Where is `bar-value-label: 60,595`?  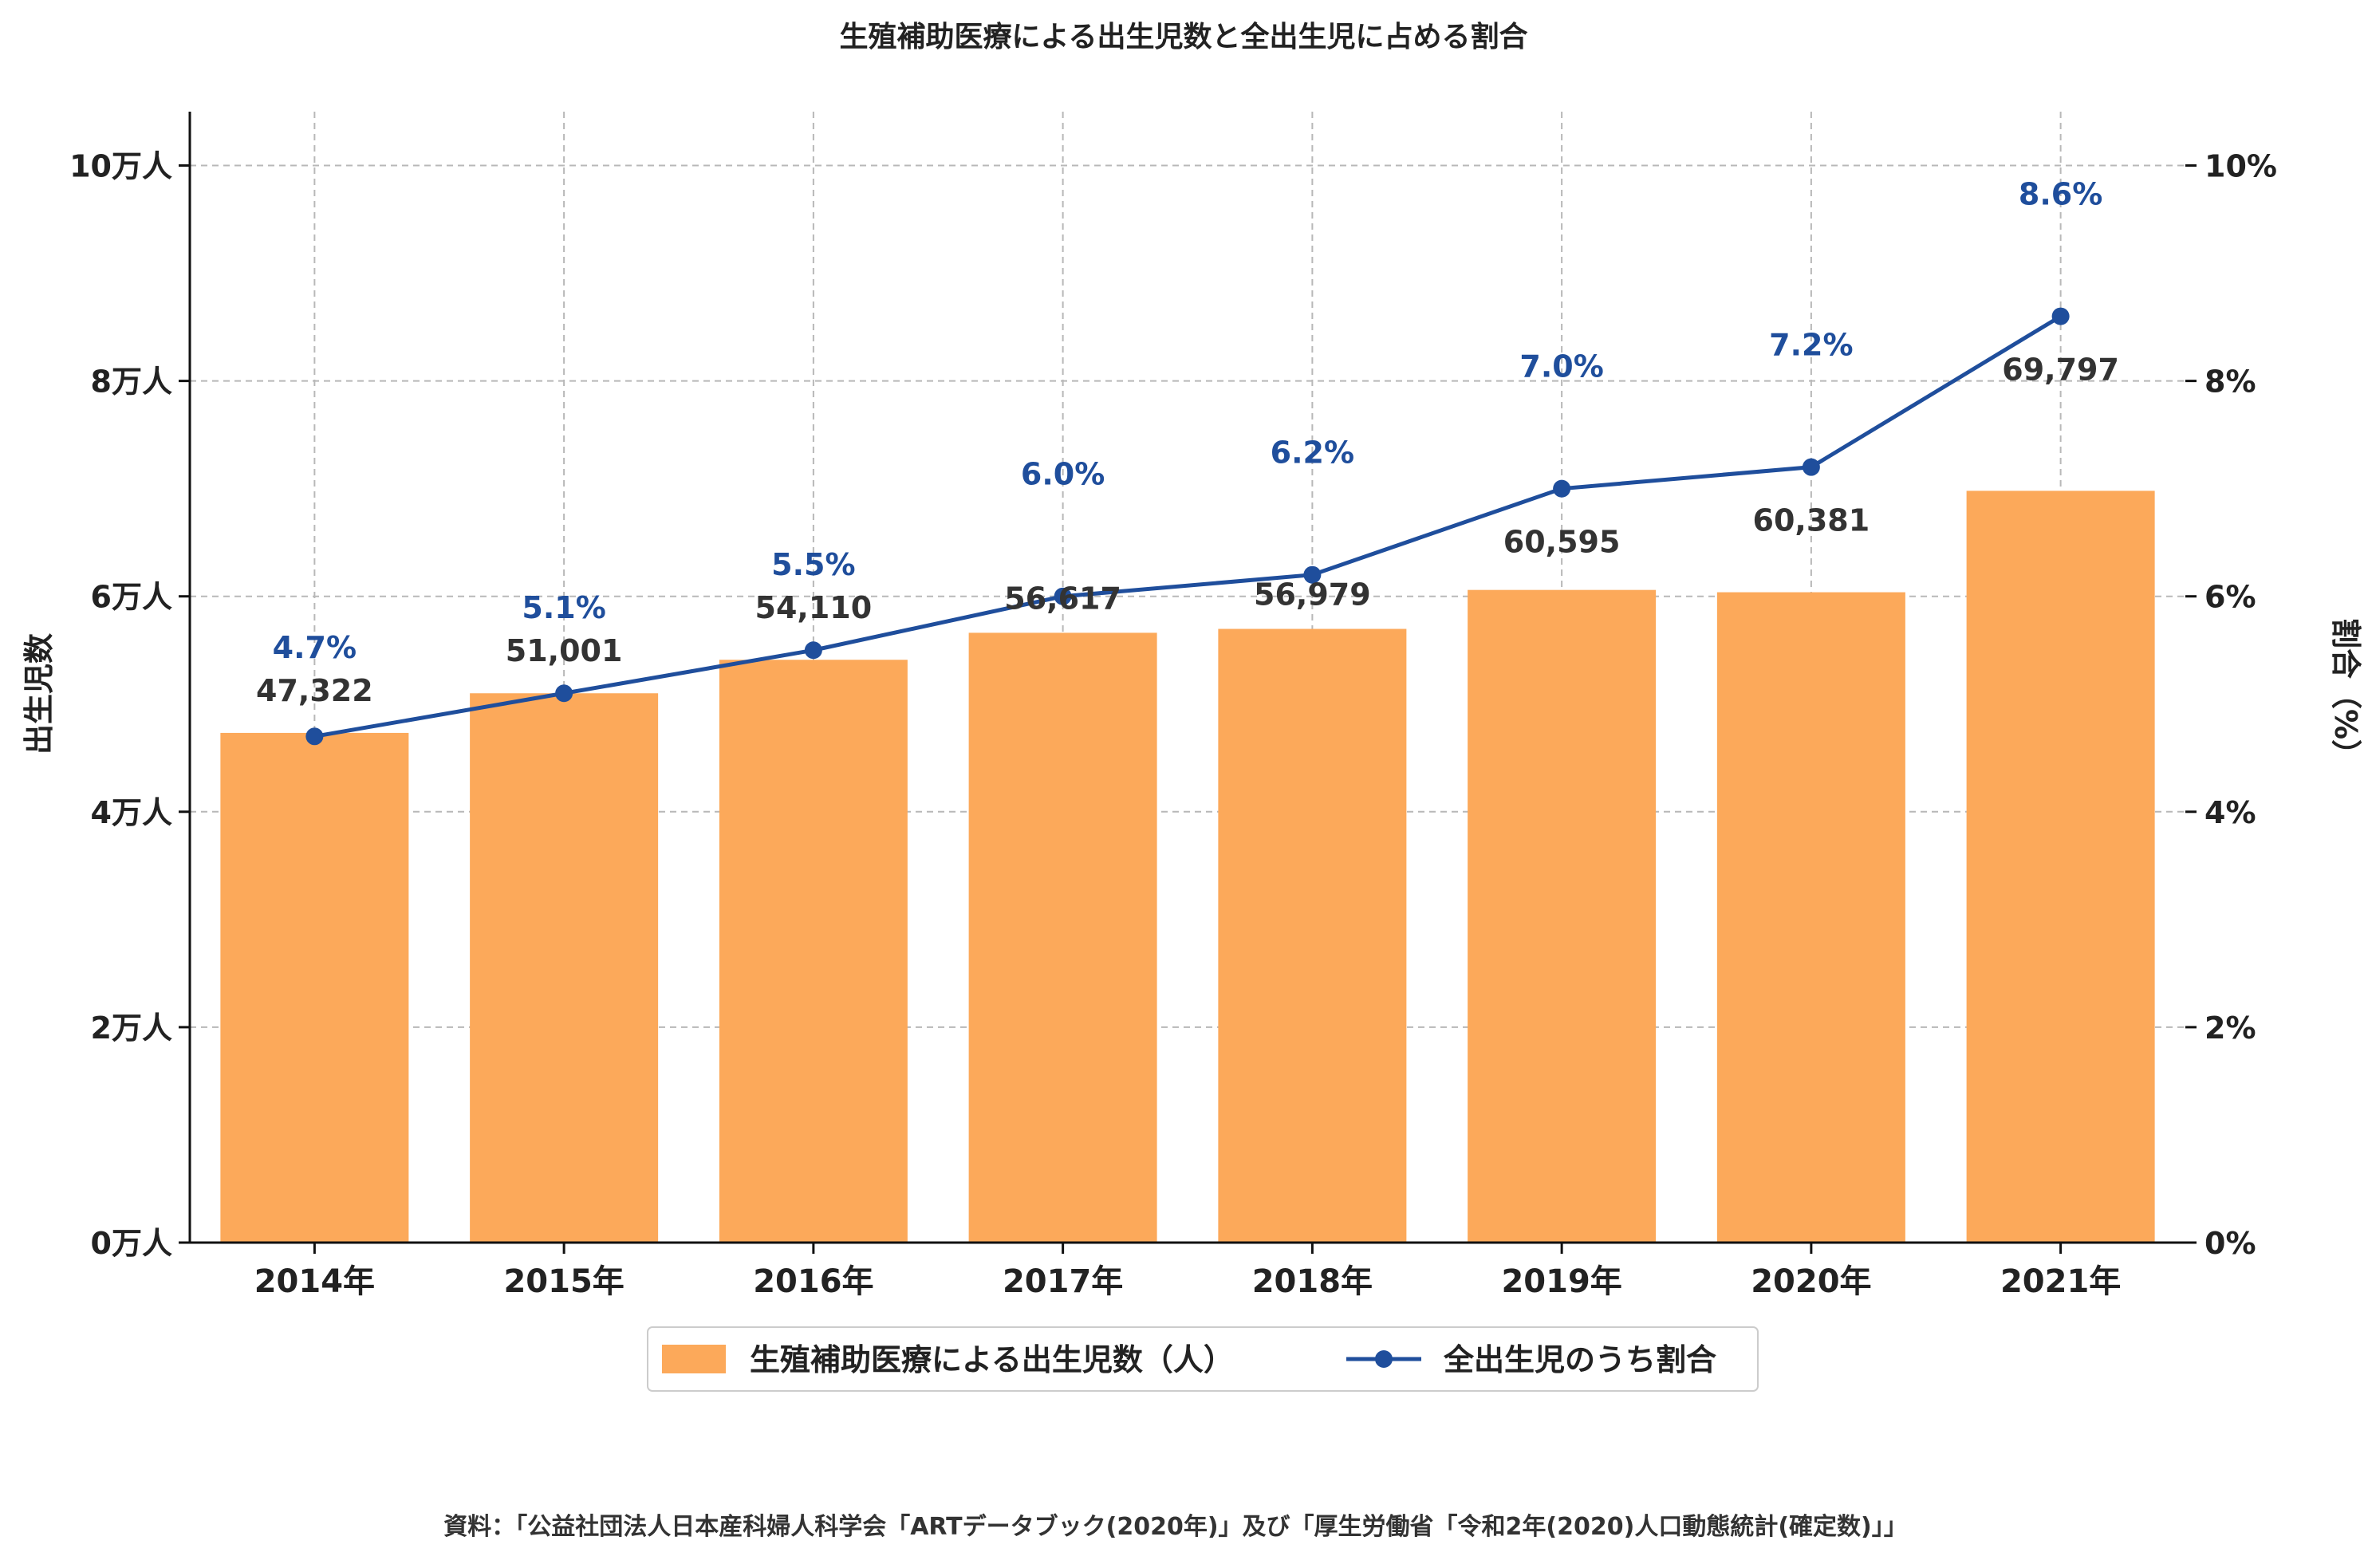
bar-value-label: 60,595 is located at coordinates (1562, 542).